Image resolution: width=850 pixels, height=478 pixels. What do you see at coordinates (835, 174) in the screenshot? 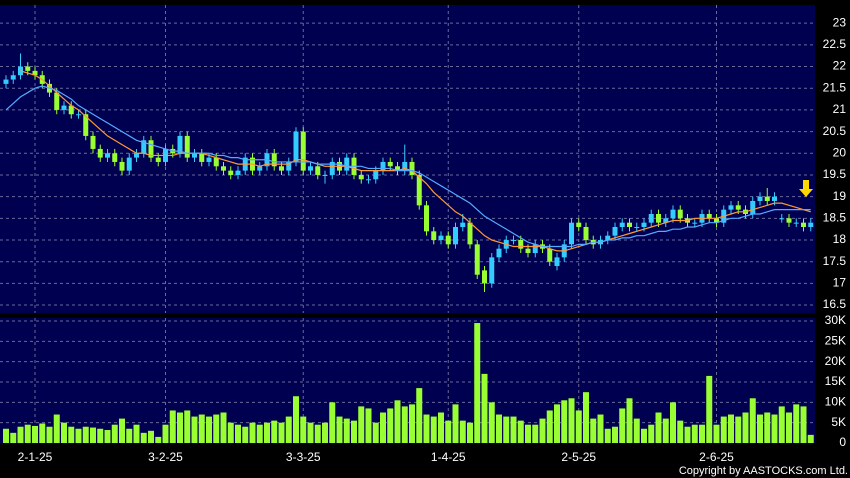
I see `y-tick-label: 19.5` at bounding box center [835, 174].